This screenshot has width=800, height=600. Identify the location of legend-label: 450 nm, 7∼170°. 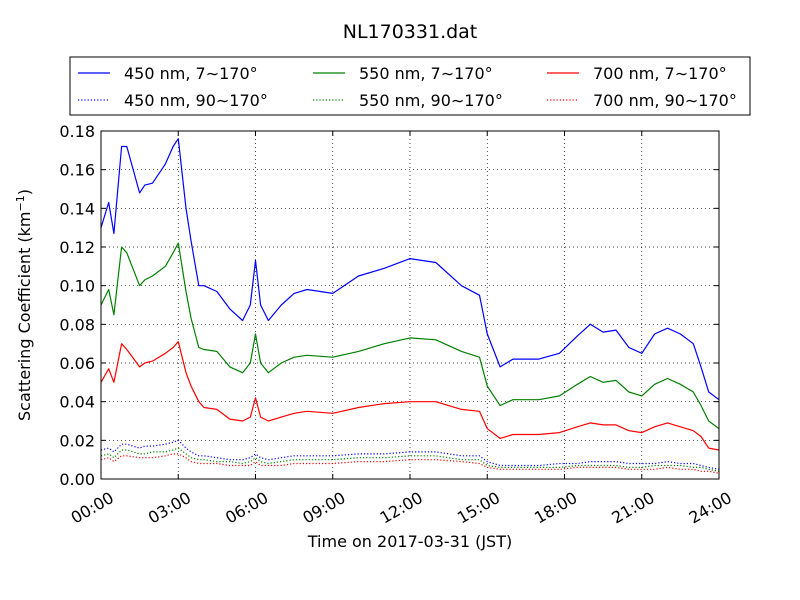
(191, 73).